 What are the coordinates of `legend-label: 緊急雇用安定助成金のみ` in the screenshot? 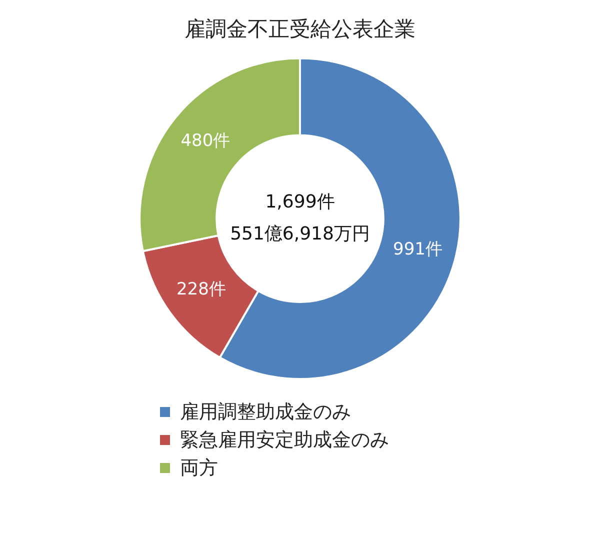 It's located at (284, 440).